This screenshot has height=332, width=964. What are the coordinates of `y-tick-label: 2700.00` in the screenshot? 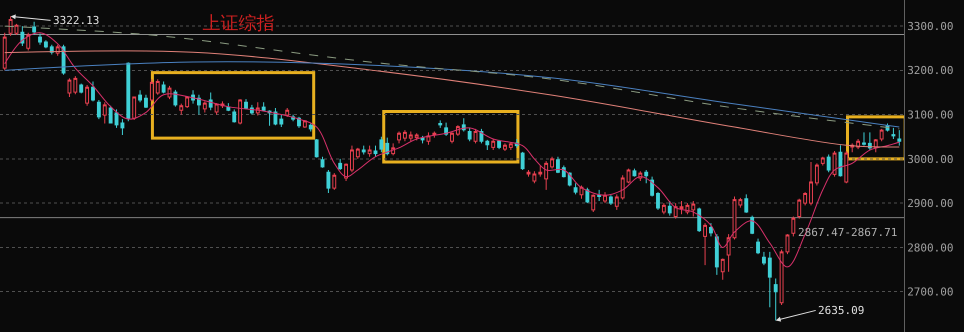 It's located at (930, 292).